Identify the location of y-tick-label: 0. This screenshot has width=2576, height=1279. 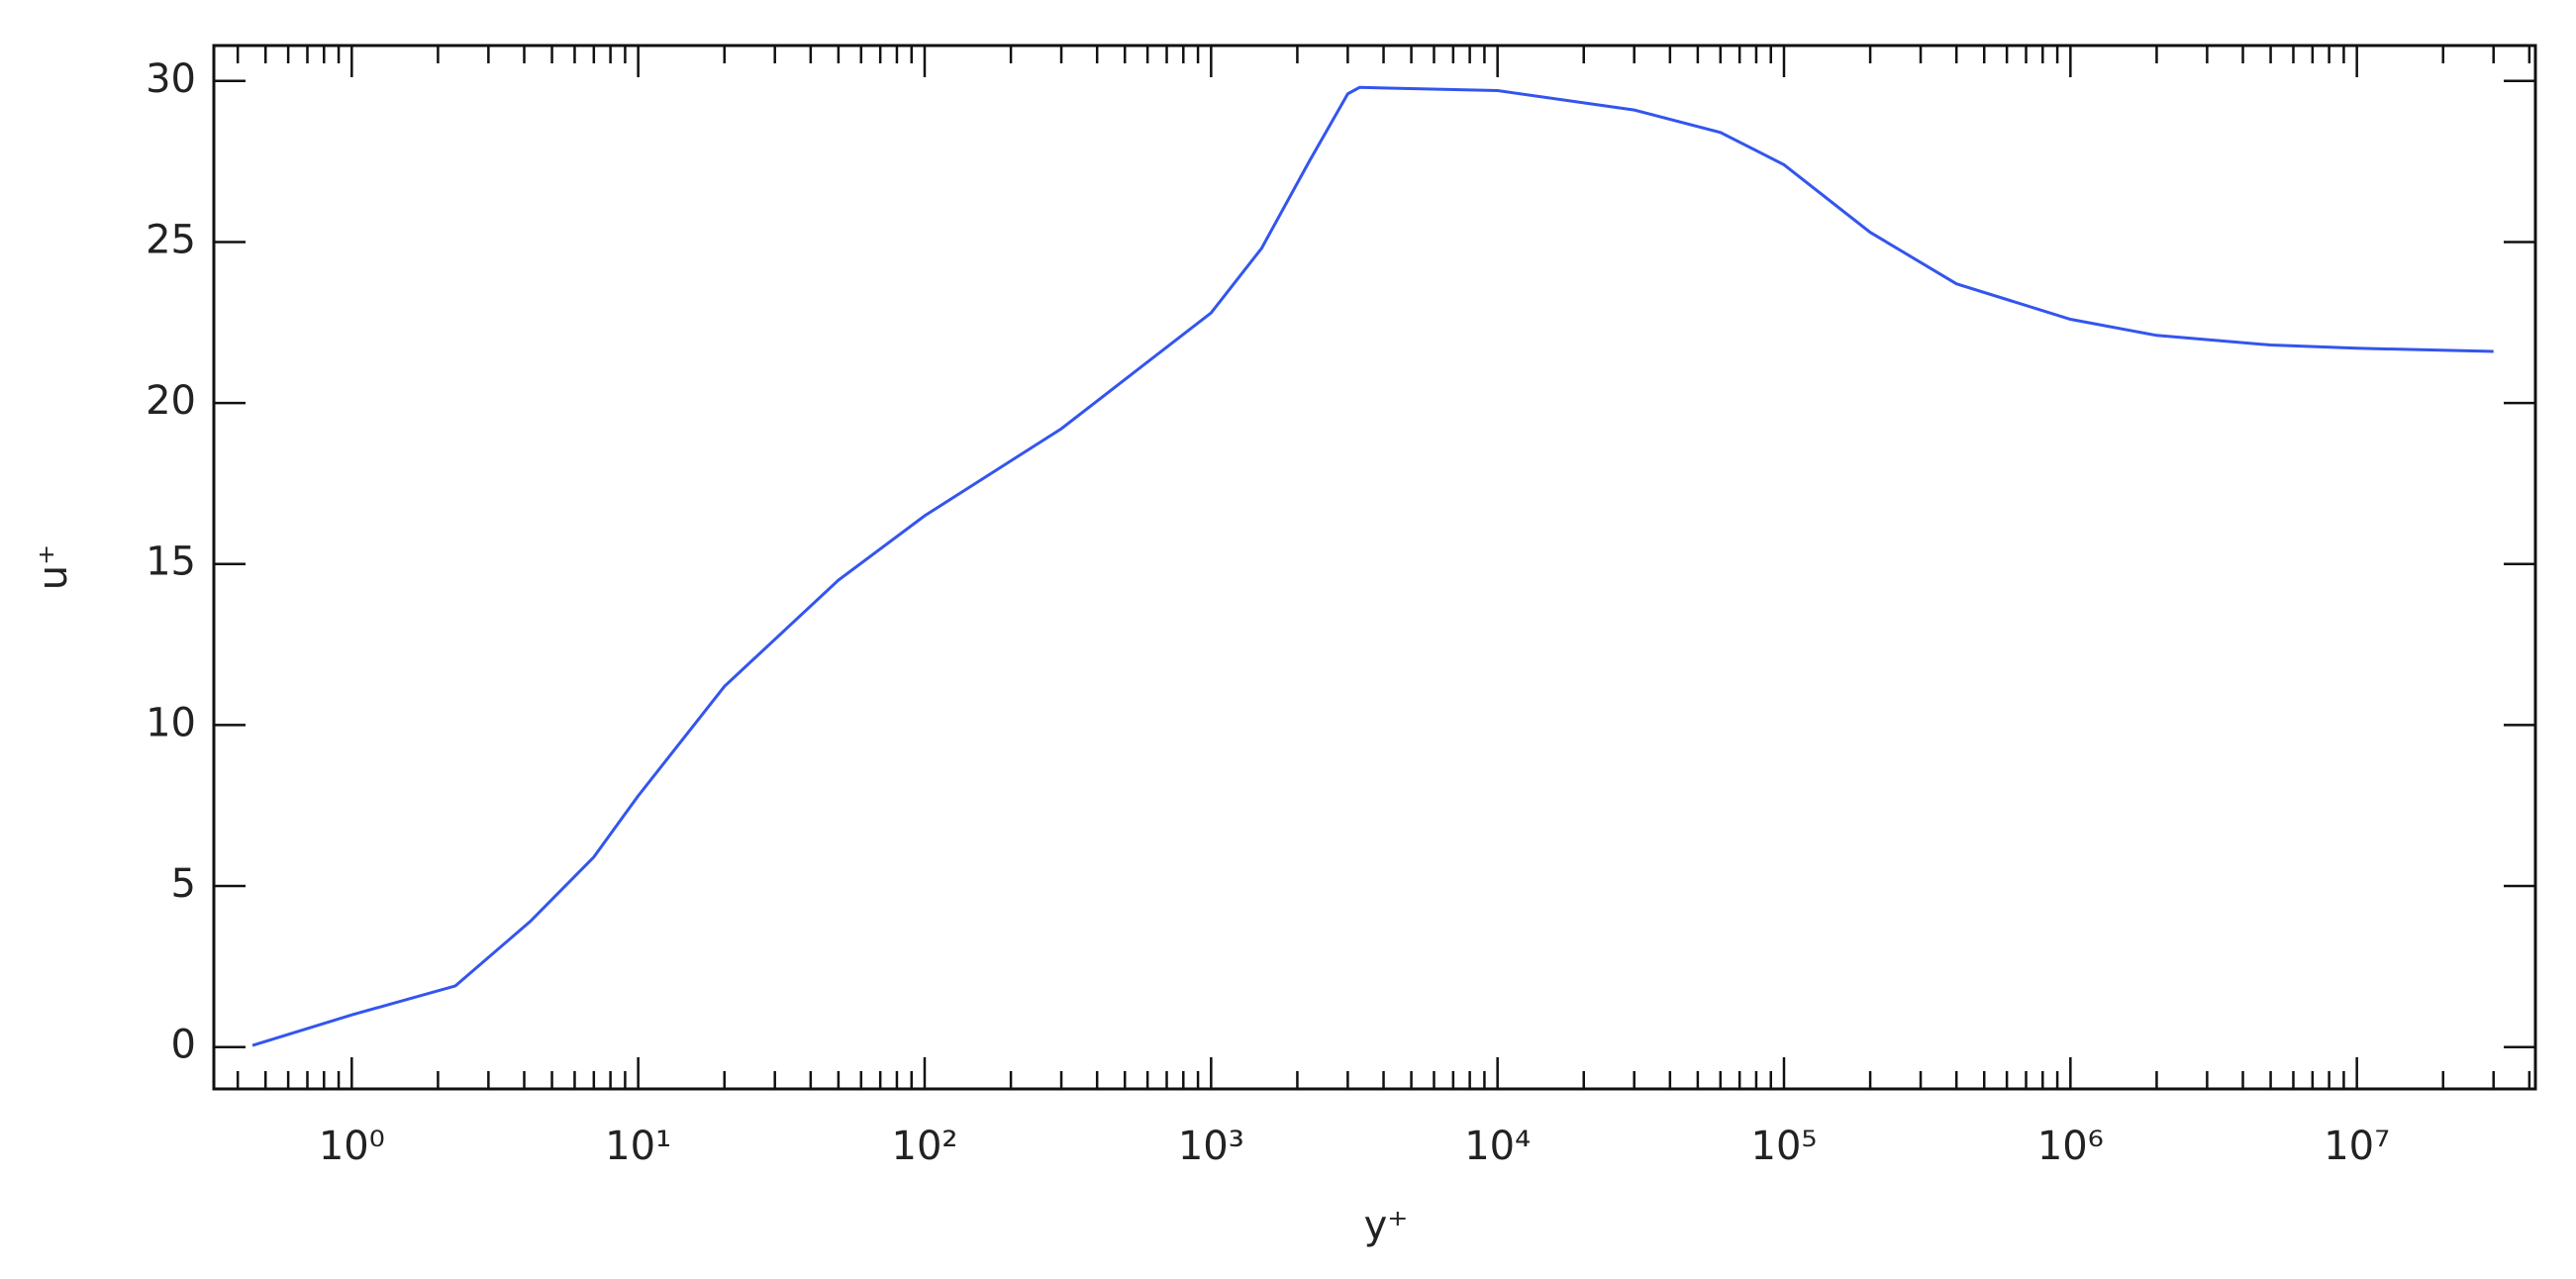
(184, 1045).